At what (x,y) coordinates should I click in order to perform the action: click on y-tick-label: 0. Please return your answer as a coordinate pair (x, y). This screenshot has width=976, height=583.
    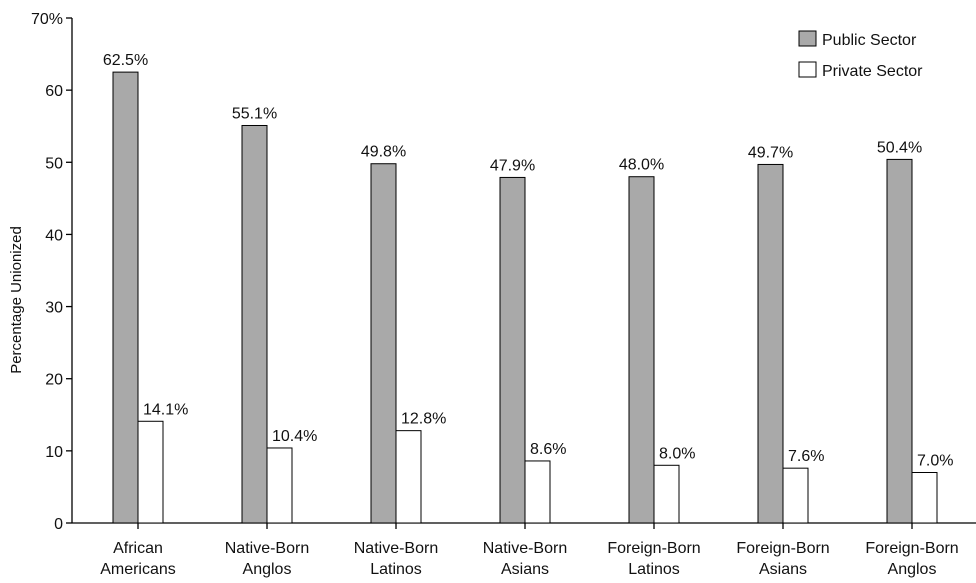
    Looking at the image, I should click on (58, 524).